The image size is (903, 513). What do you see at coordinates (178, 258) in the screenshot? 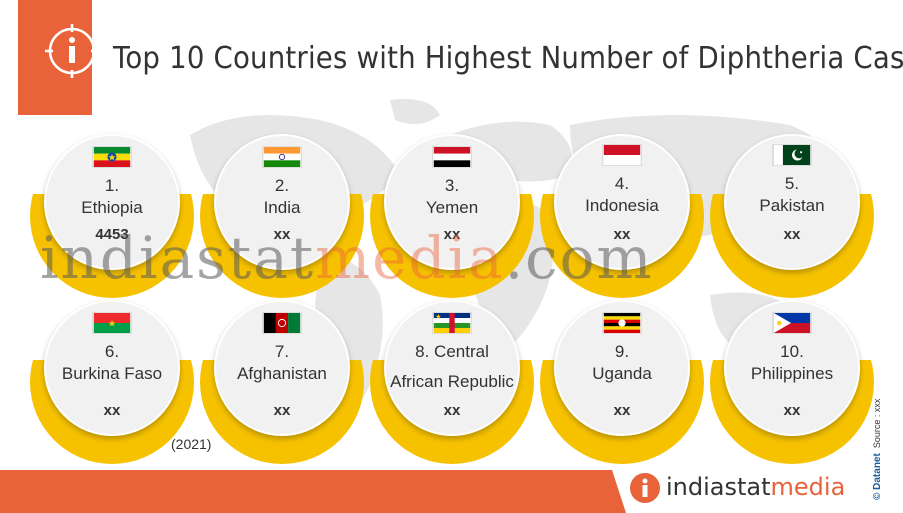
I see `watermark-text: indiastat` at bounding box center [178, 258].